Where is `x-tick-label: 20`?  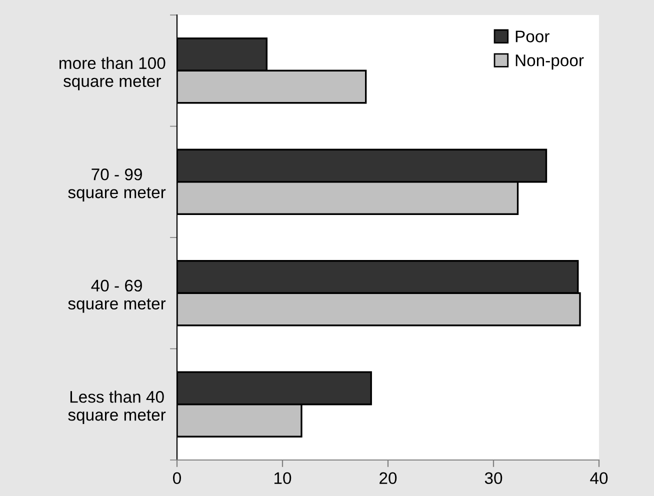
x-tick-label: 20 is located at coordinates (388, 478).